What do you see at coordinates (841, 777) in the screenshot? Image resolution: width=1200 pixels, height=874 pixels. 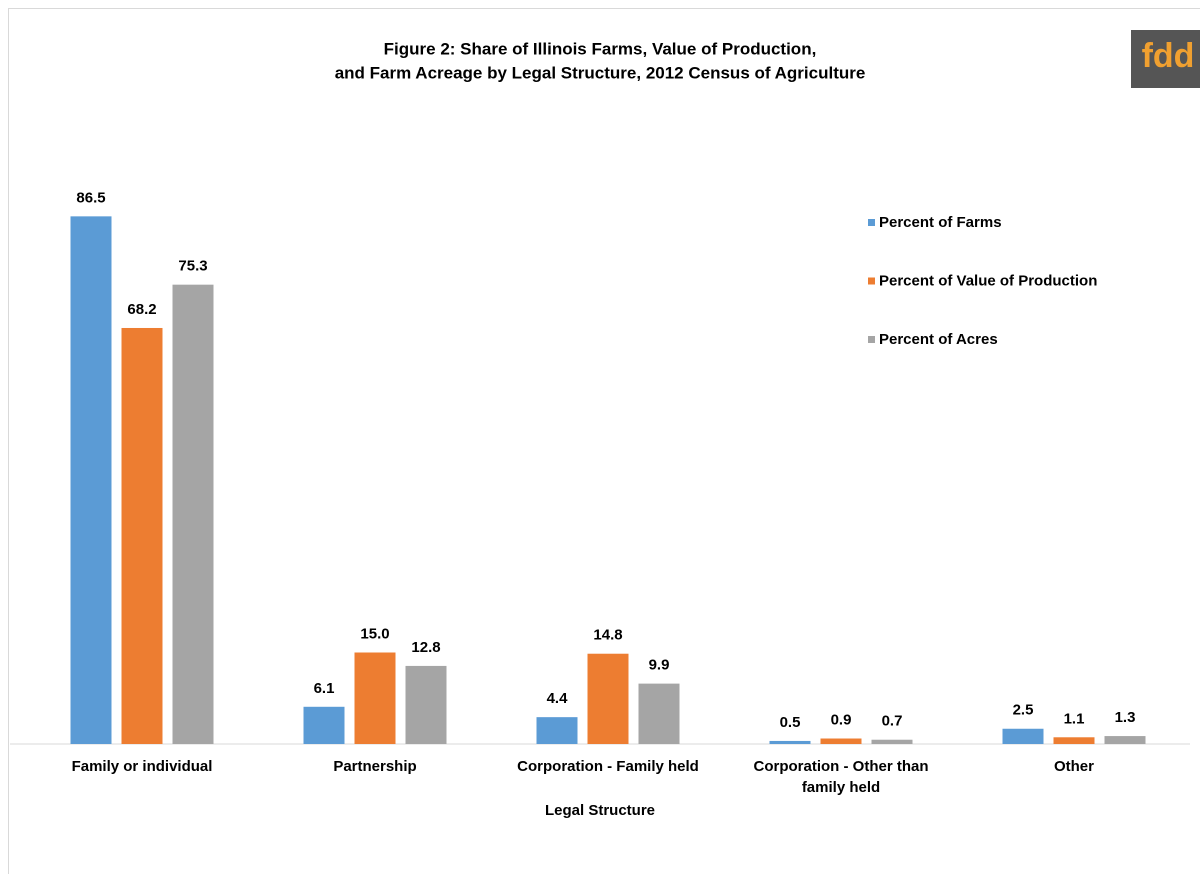 I see `x-tick-label: Corporation - Other than family held` at bounding box center [841, 777].